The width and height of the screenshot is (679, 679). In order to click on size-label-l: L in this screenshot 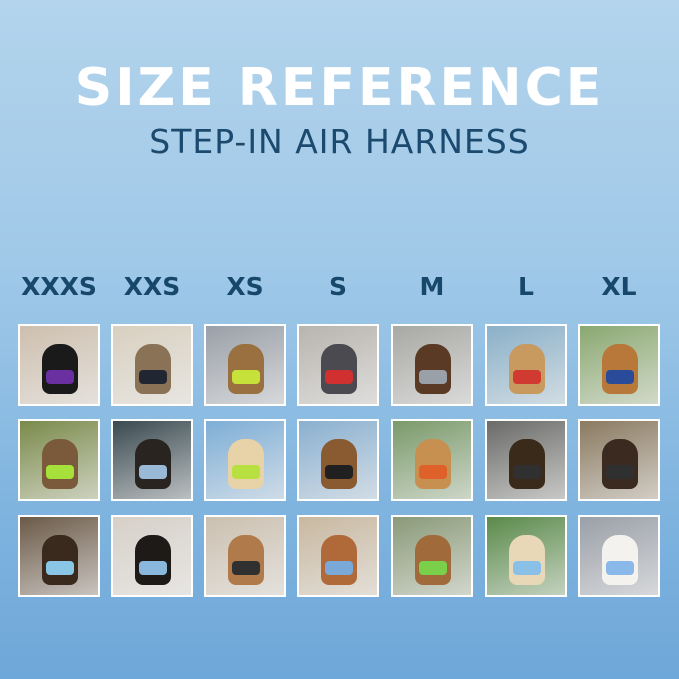, I will do `click(526, 286)`.